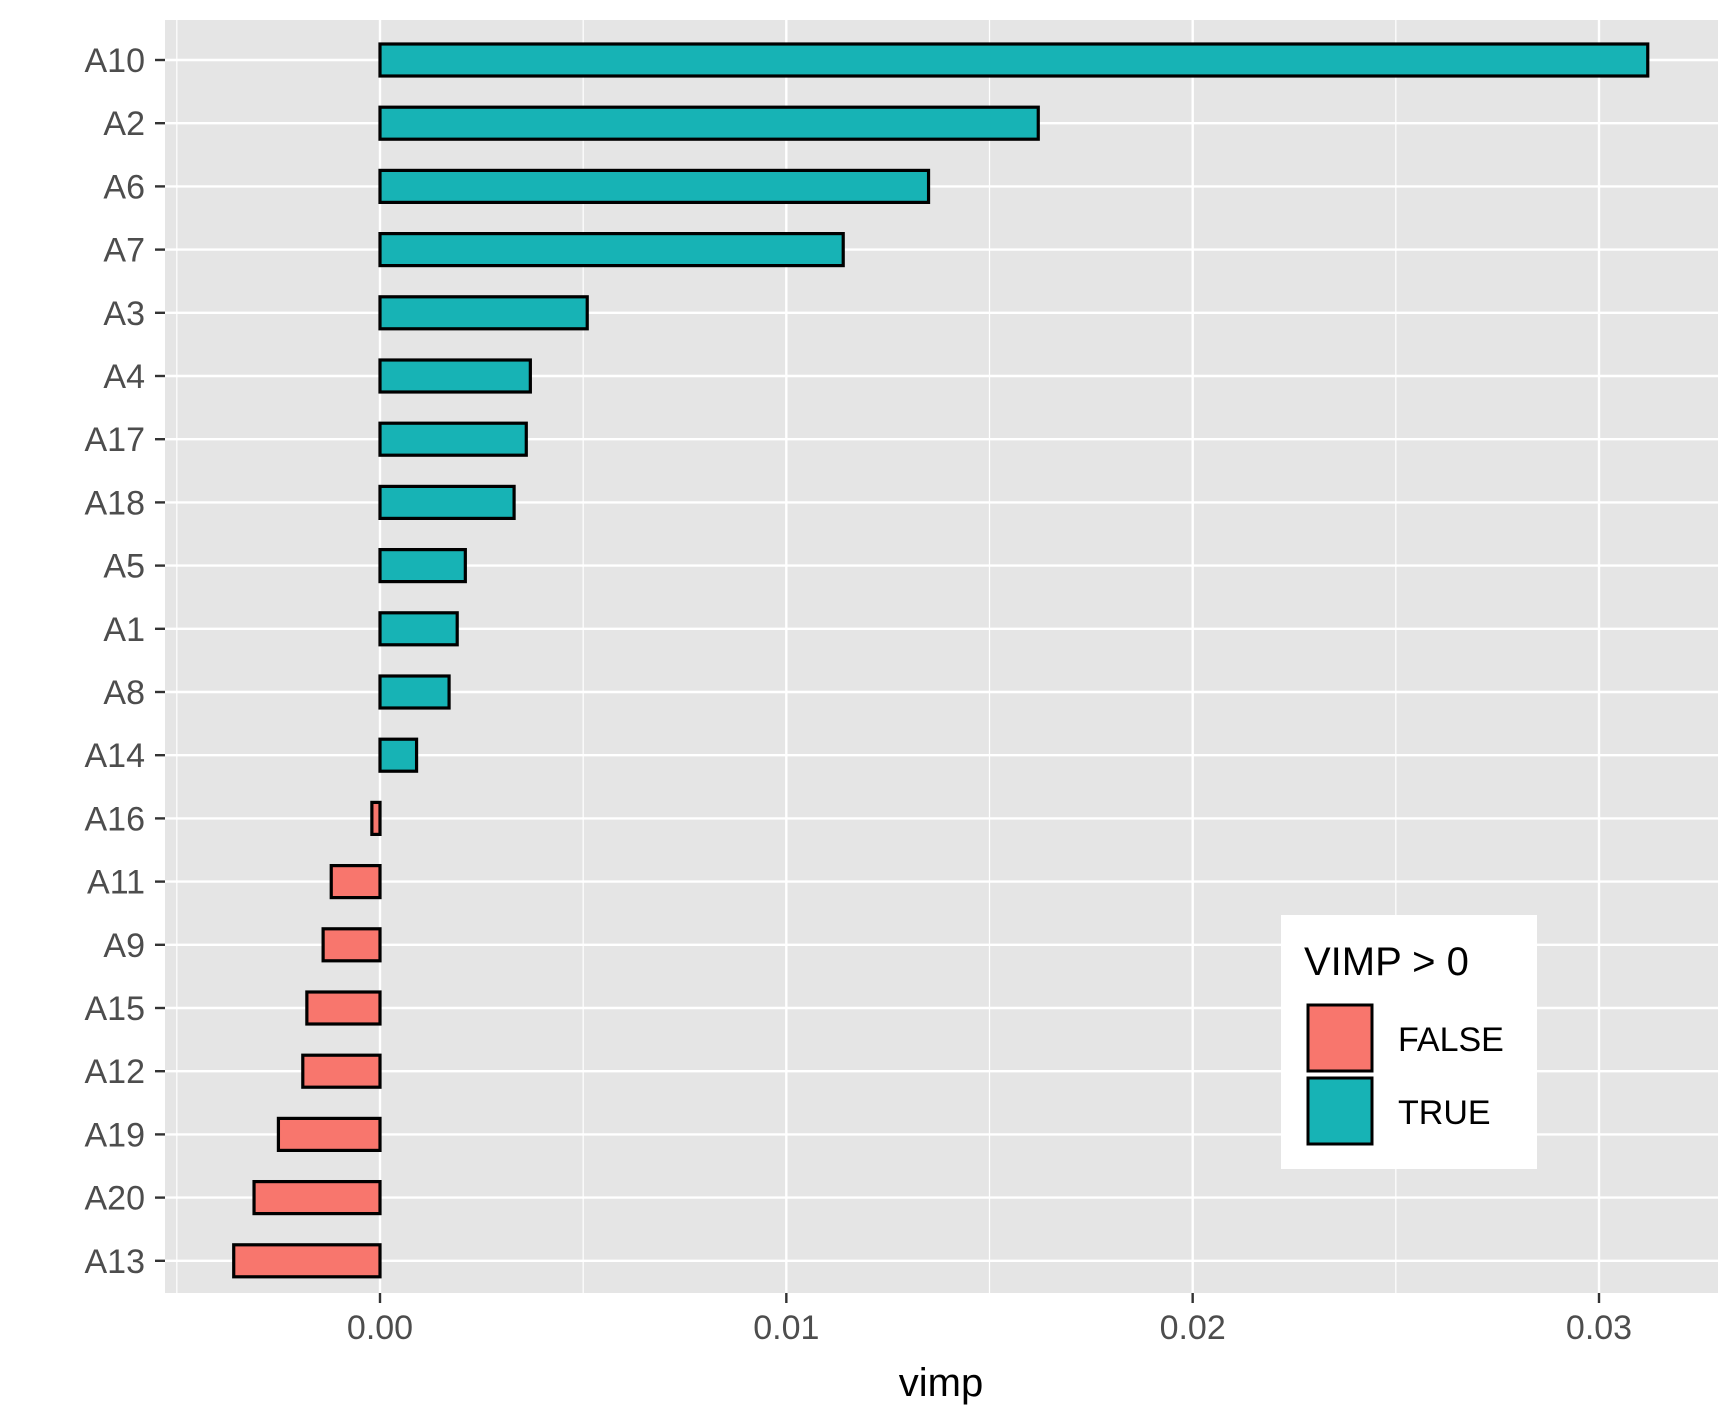 The image size is (1733, 1420). Describe the element at coordinates (1014, 60) in the screenshot. I see `bar-a10` at that location.